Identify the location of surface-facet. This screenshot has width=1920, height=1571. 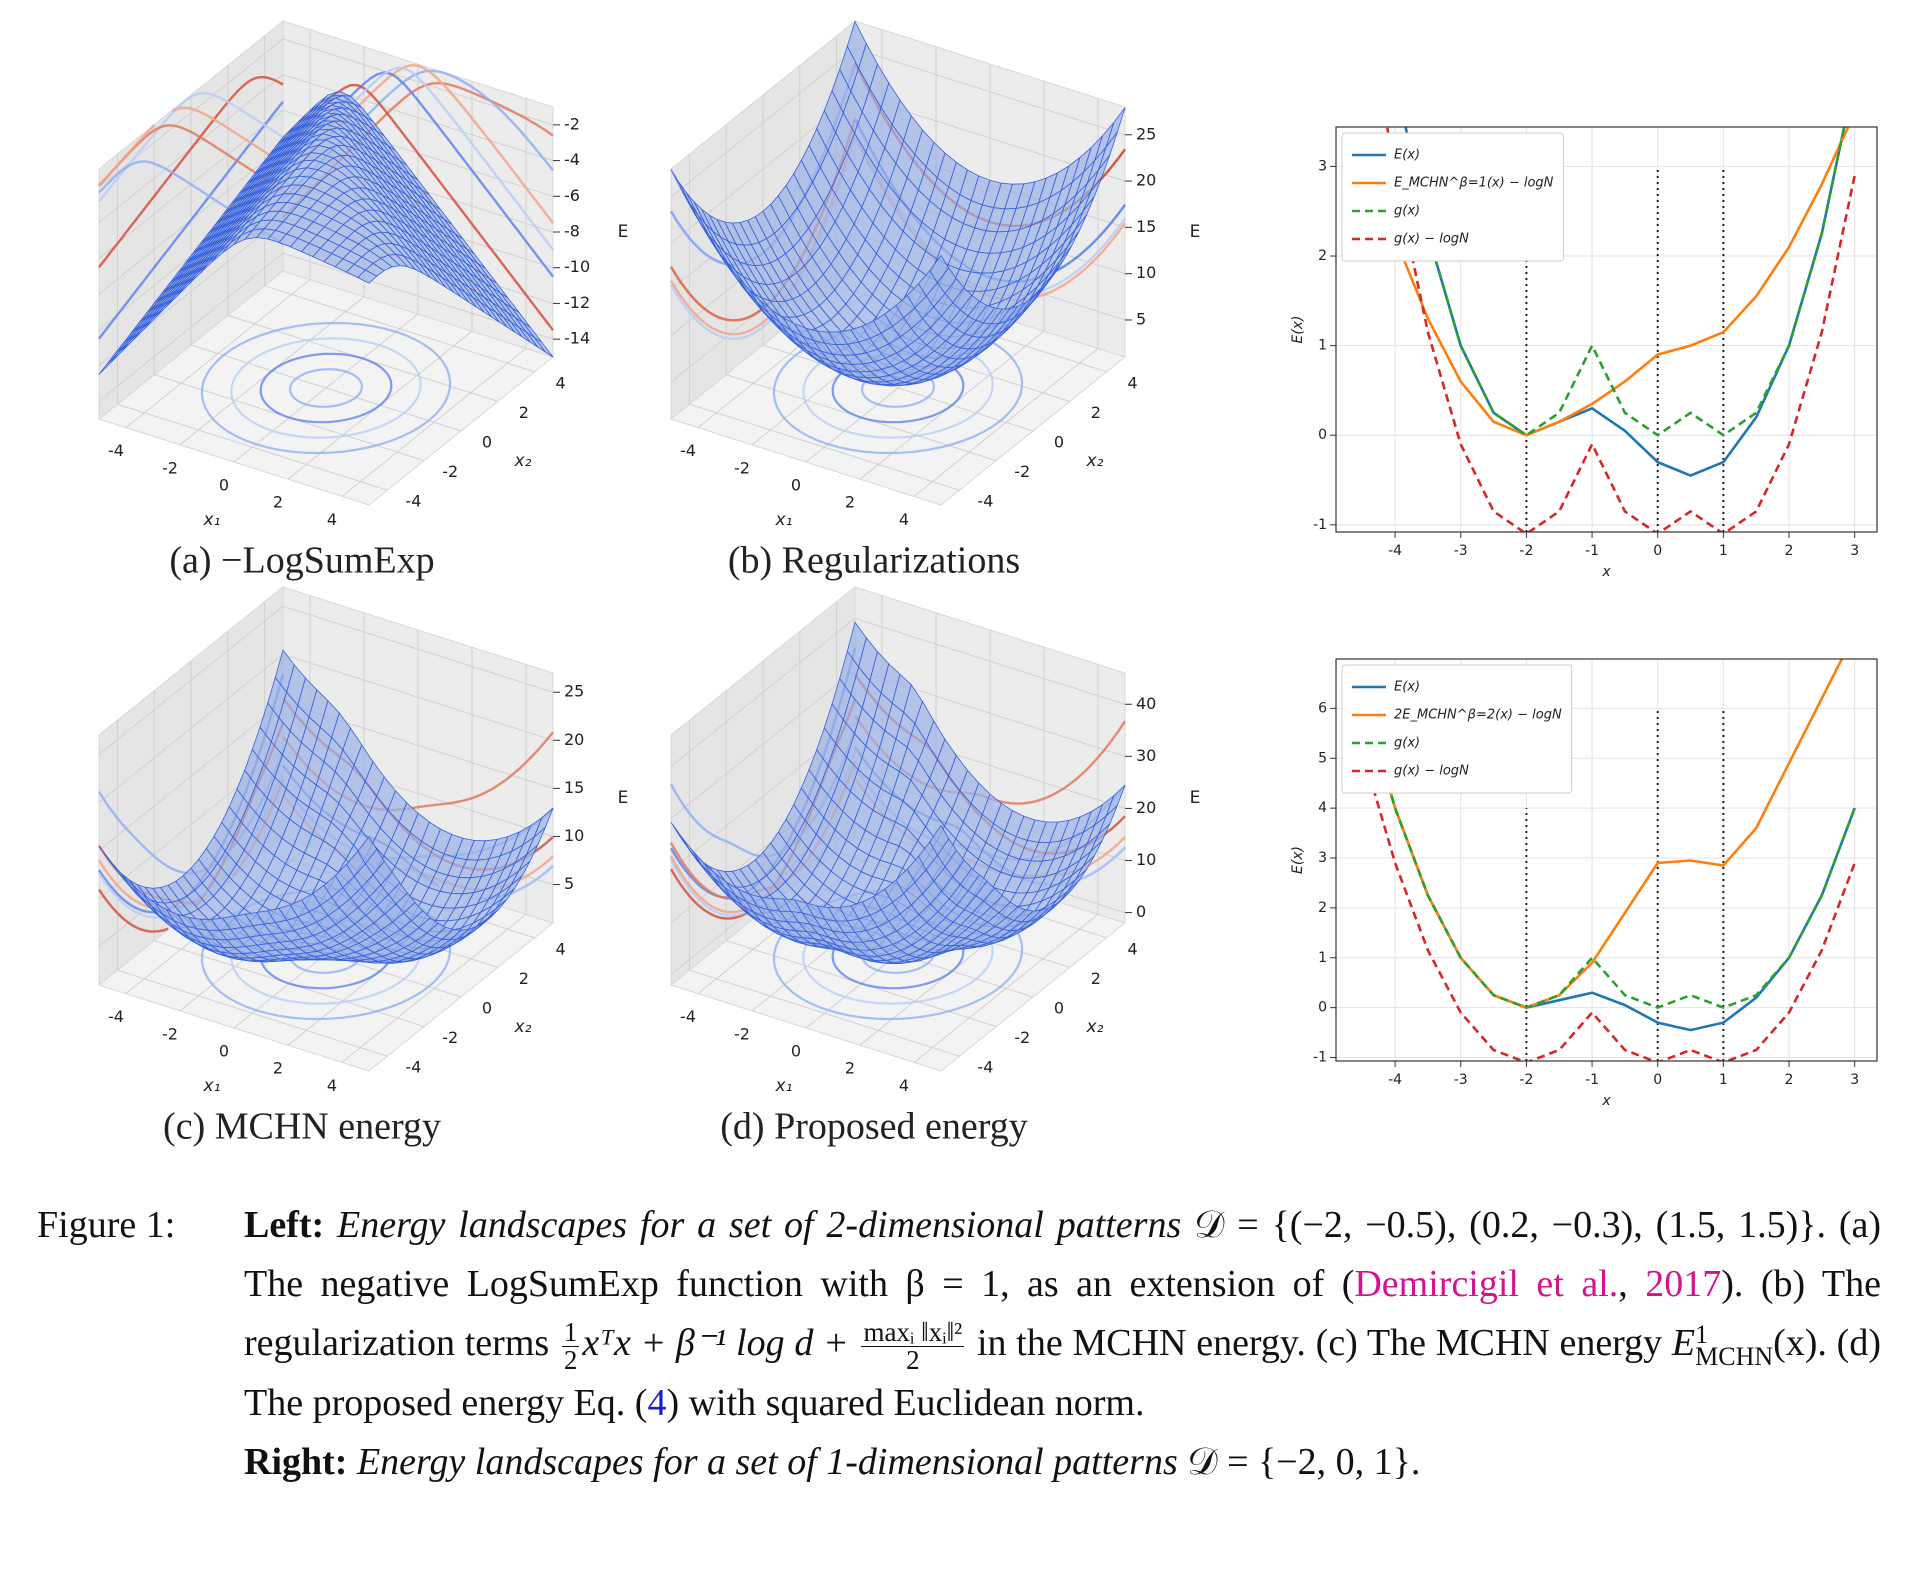
(939, 269).